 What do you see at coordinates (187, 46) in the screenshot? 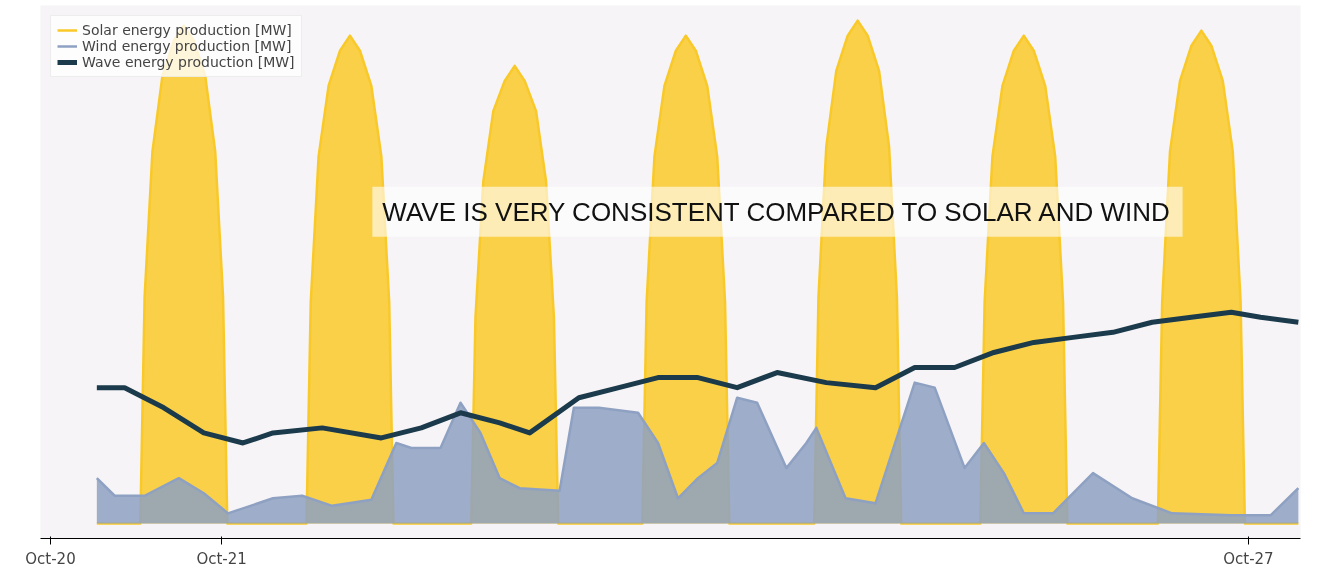
I see `legend-label: Wind energy production [MW]` at bounding box center [187, 46].